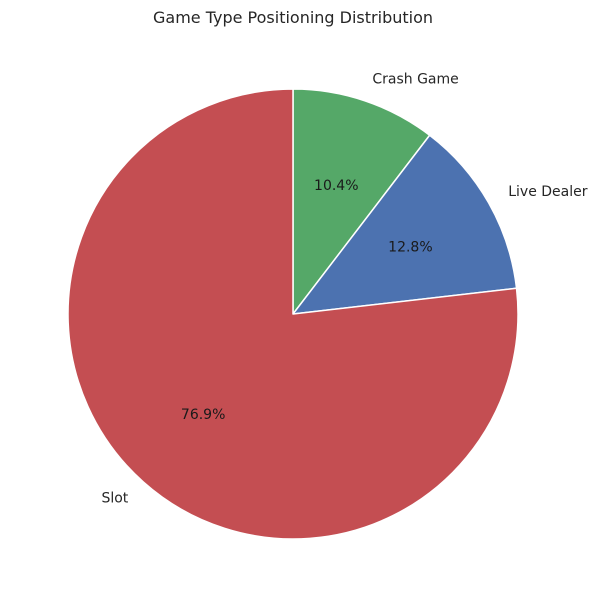 The width and height of the screenshot is (600, 607). I want to click on pie-slice-live-dealer, so click(405, 224).